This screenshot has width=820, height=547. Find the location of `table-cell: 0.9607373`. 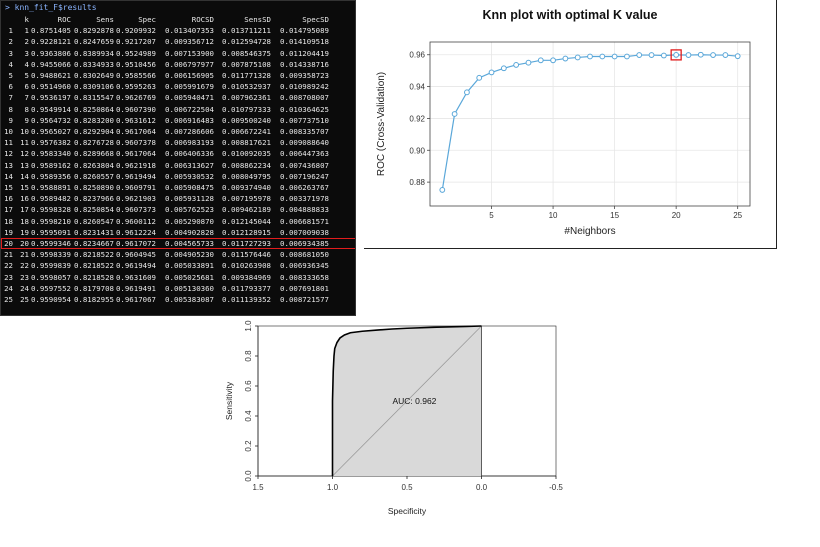

table-cell: 0.9607373 is located at coordinates (135, 210).